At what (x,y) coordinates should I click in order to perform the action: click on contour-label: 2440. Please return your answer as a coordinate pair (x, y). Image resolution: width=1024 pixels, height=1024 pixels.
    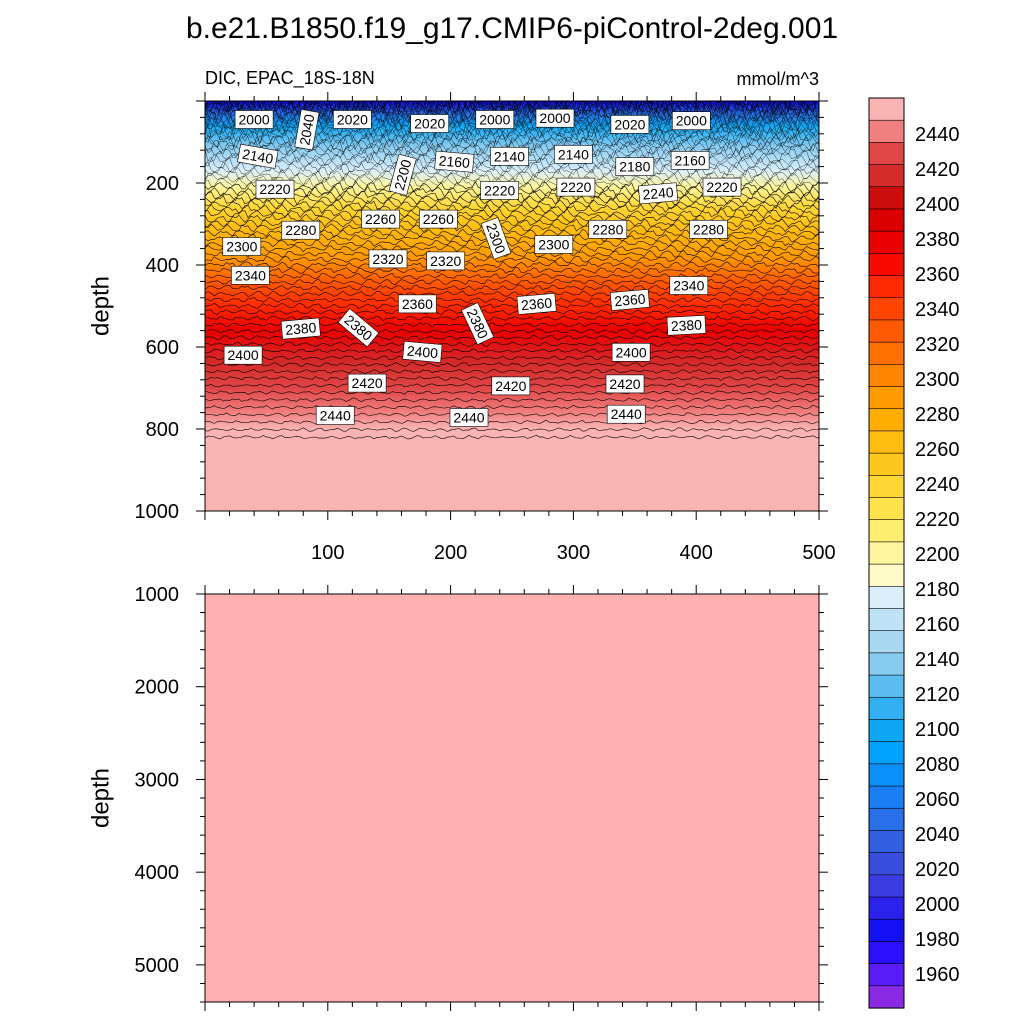
    Looking at the image, I should click on (335, 415).